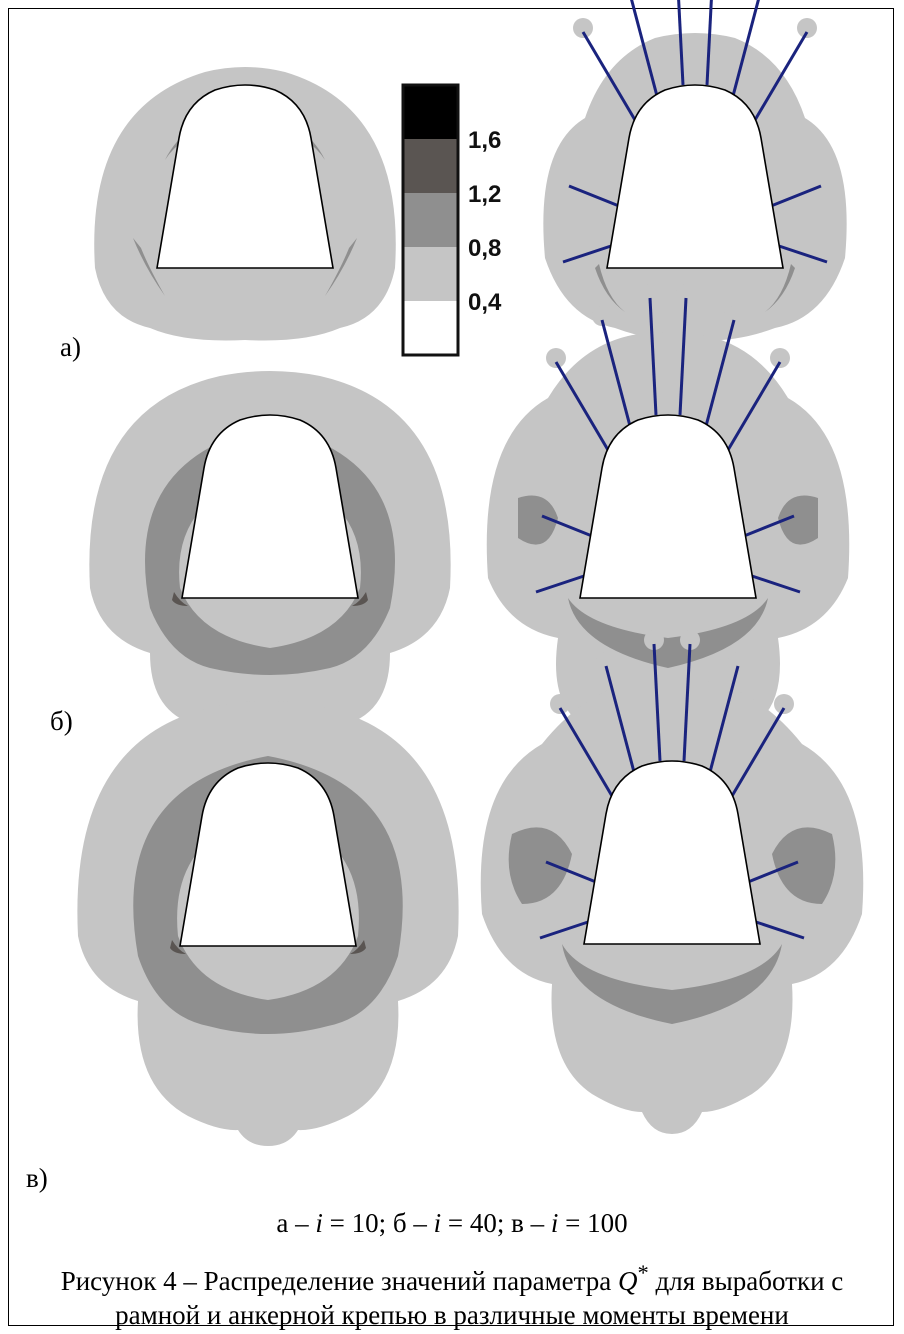 This screenshot has height=1334, width=904. I want to click on panel-a-frame-support, so click(245, 204).